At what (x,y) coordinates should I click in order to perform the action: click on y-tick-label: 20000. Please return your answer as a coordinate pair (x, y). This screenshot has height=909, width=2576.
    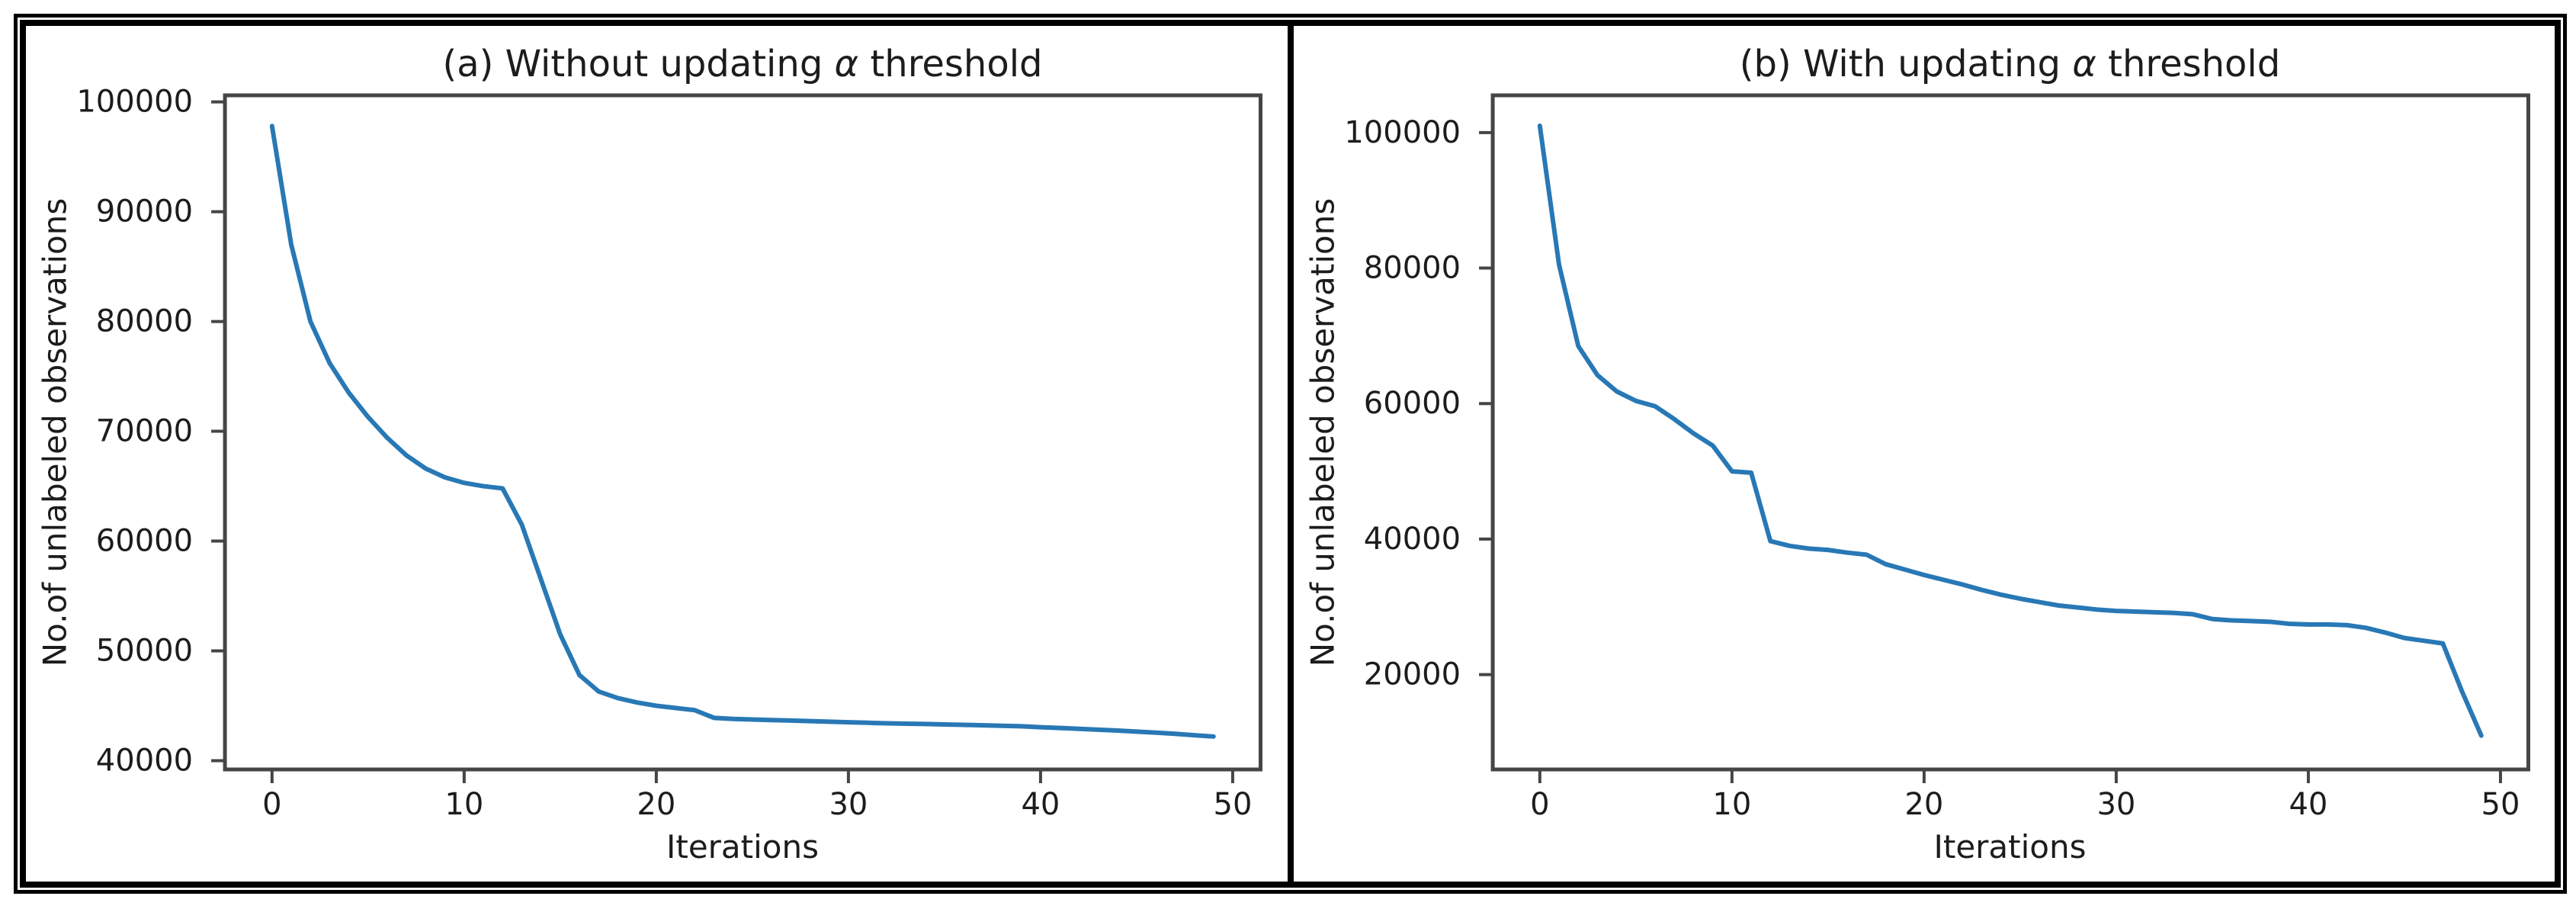
    Looking at the image, I should click on (1411, 674).